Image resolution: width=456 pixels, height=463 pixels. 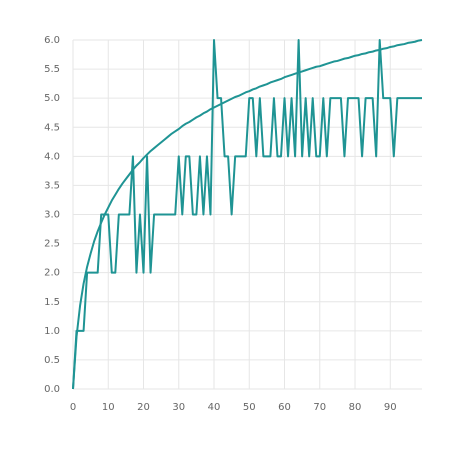 I want to click on y-tick-label: 1.0, so click(x=52, y=331).